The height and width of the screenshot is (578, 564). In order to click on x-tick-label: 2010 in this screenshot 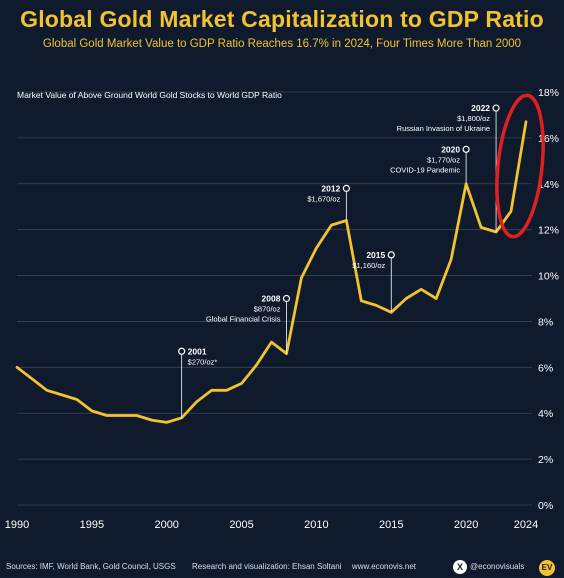, I will do `click(316, 525)`.